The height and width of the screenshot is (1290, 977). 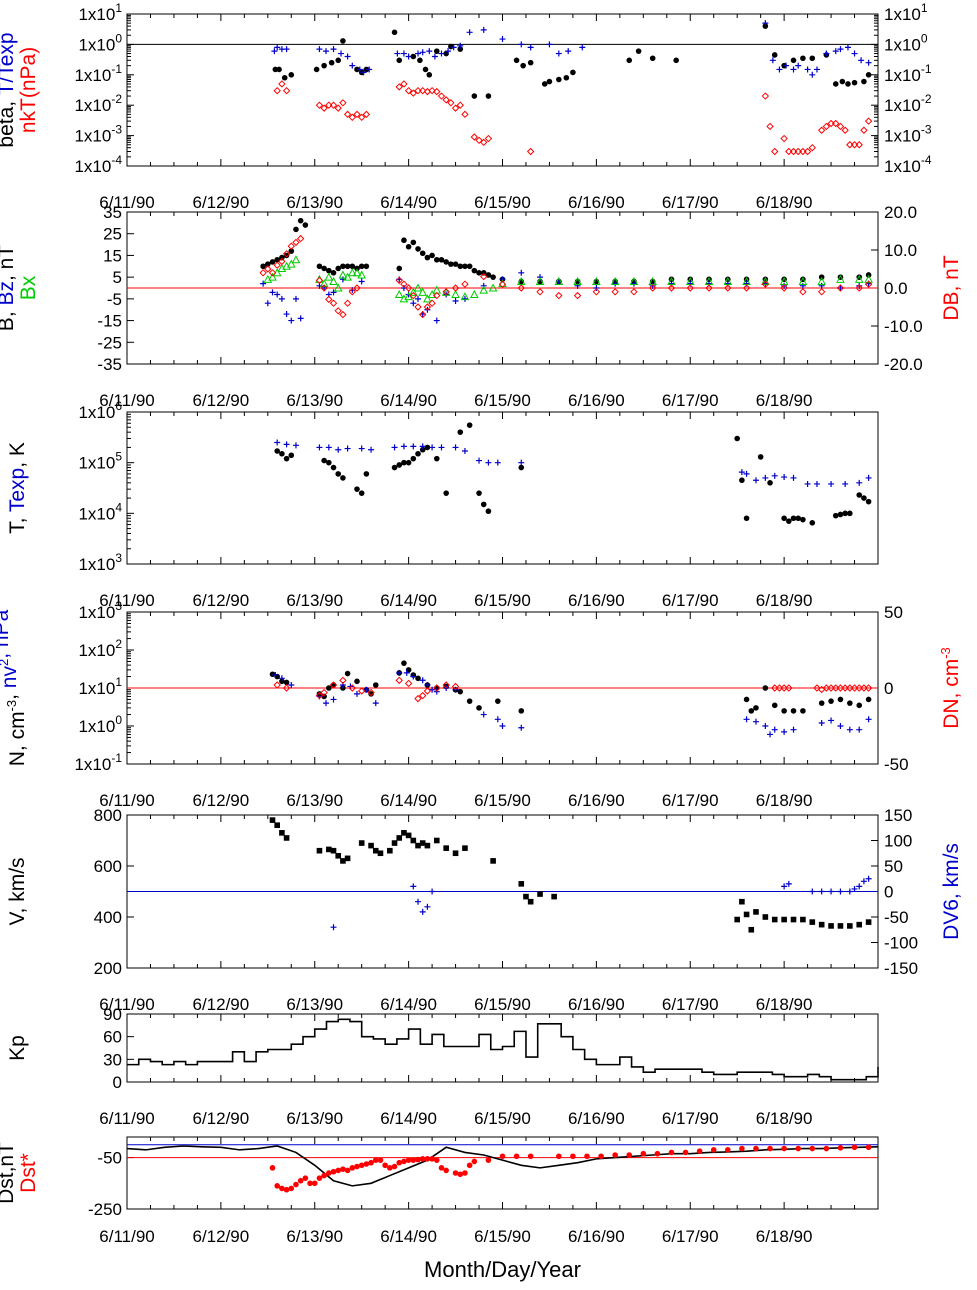 I want to click on y-tick-label: 400, so click(x=108, y=917).